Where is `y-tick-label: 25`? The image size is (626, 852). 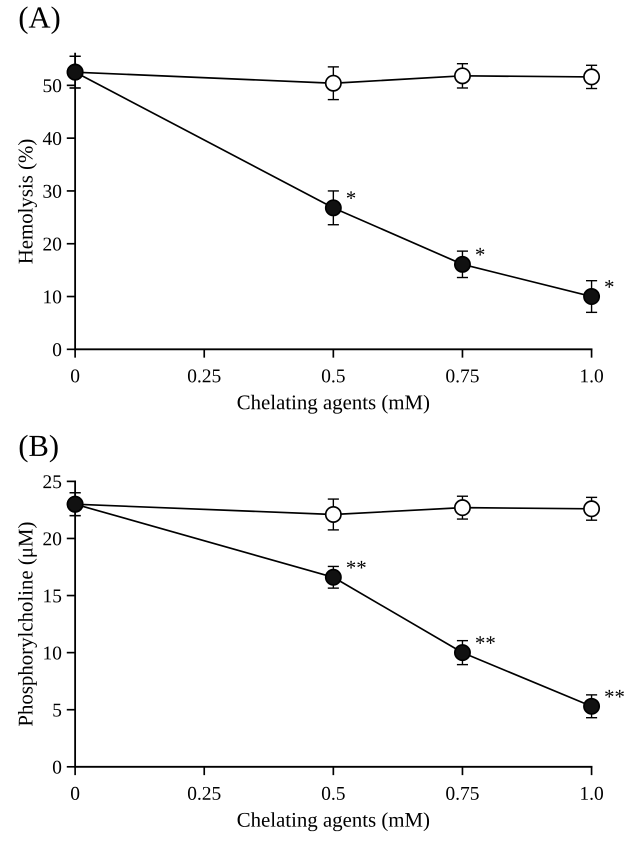
y-tick-label: 25 is located at coordinates (52, 481).